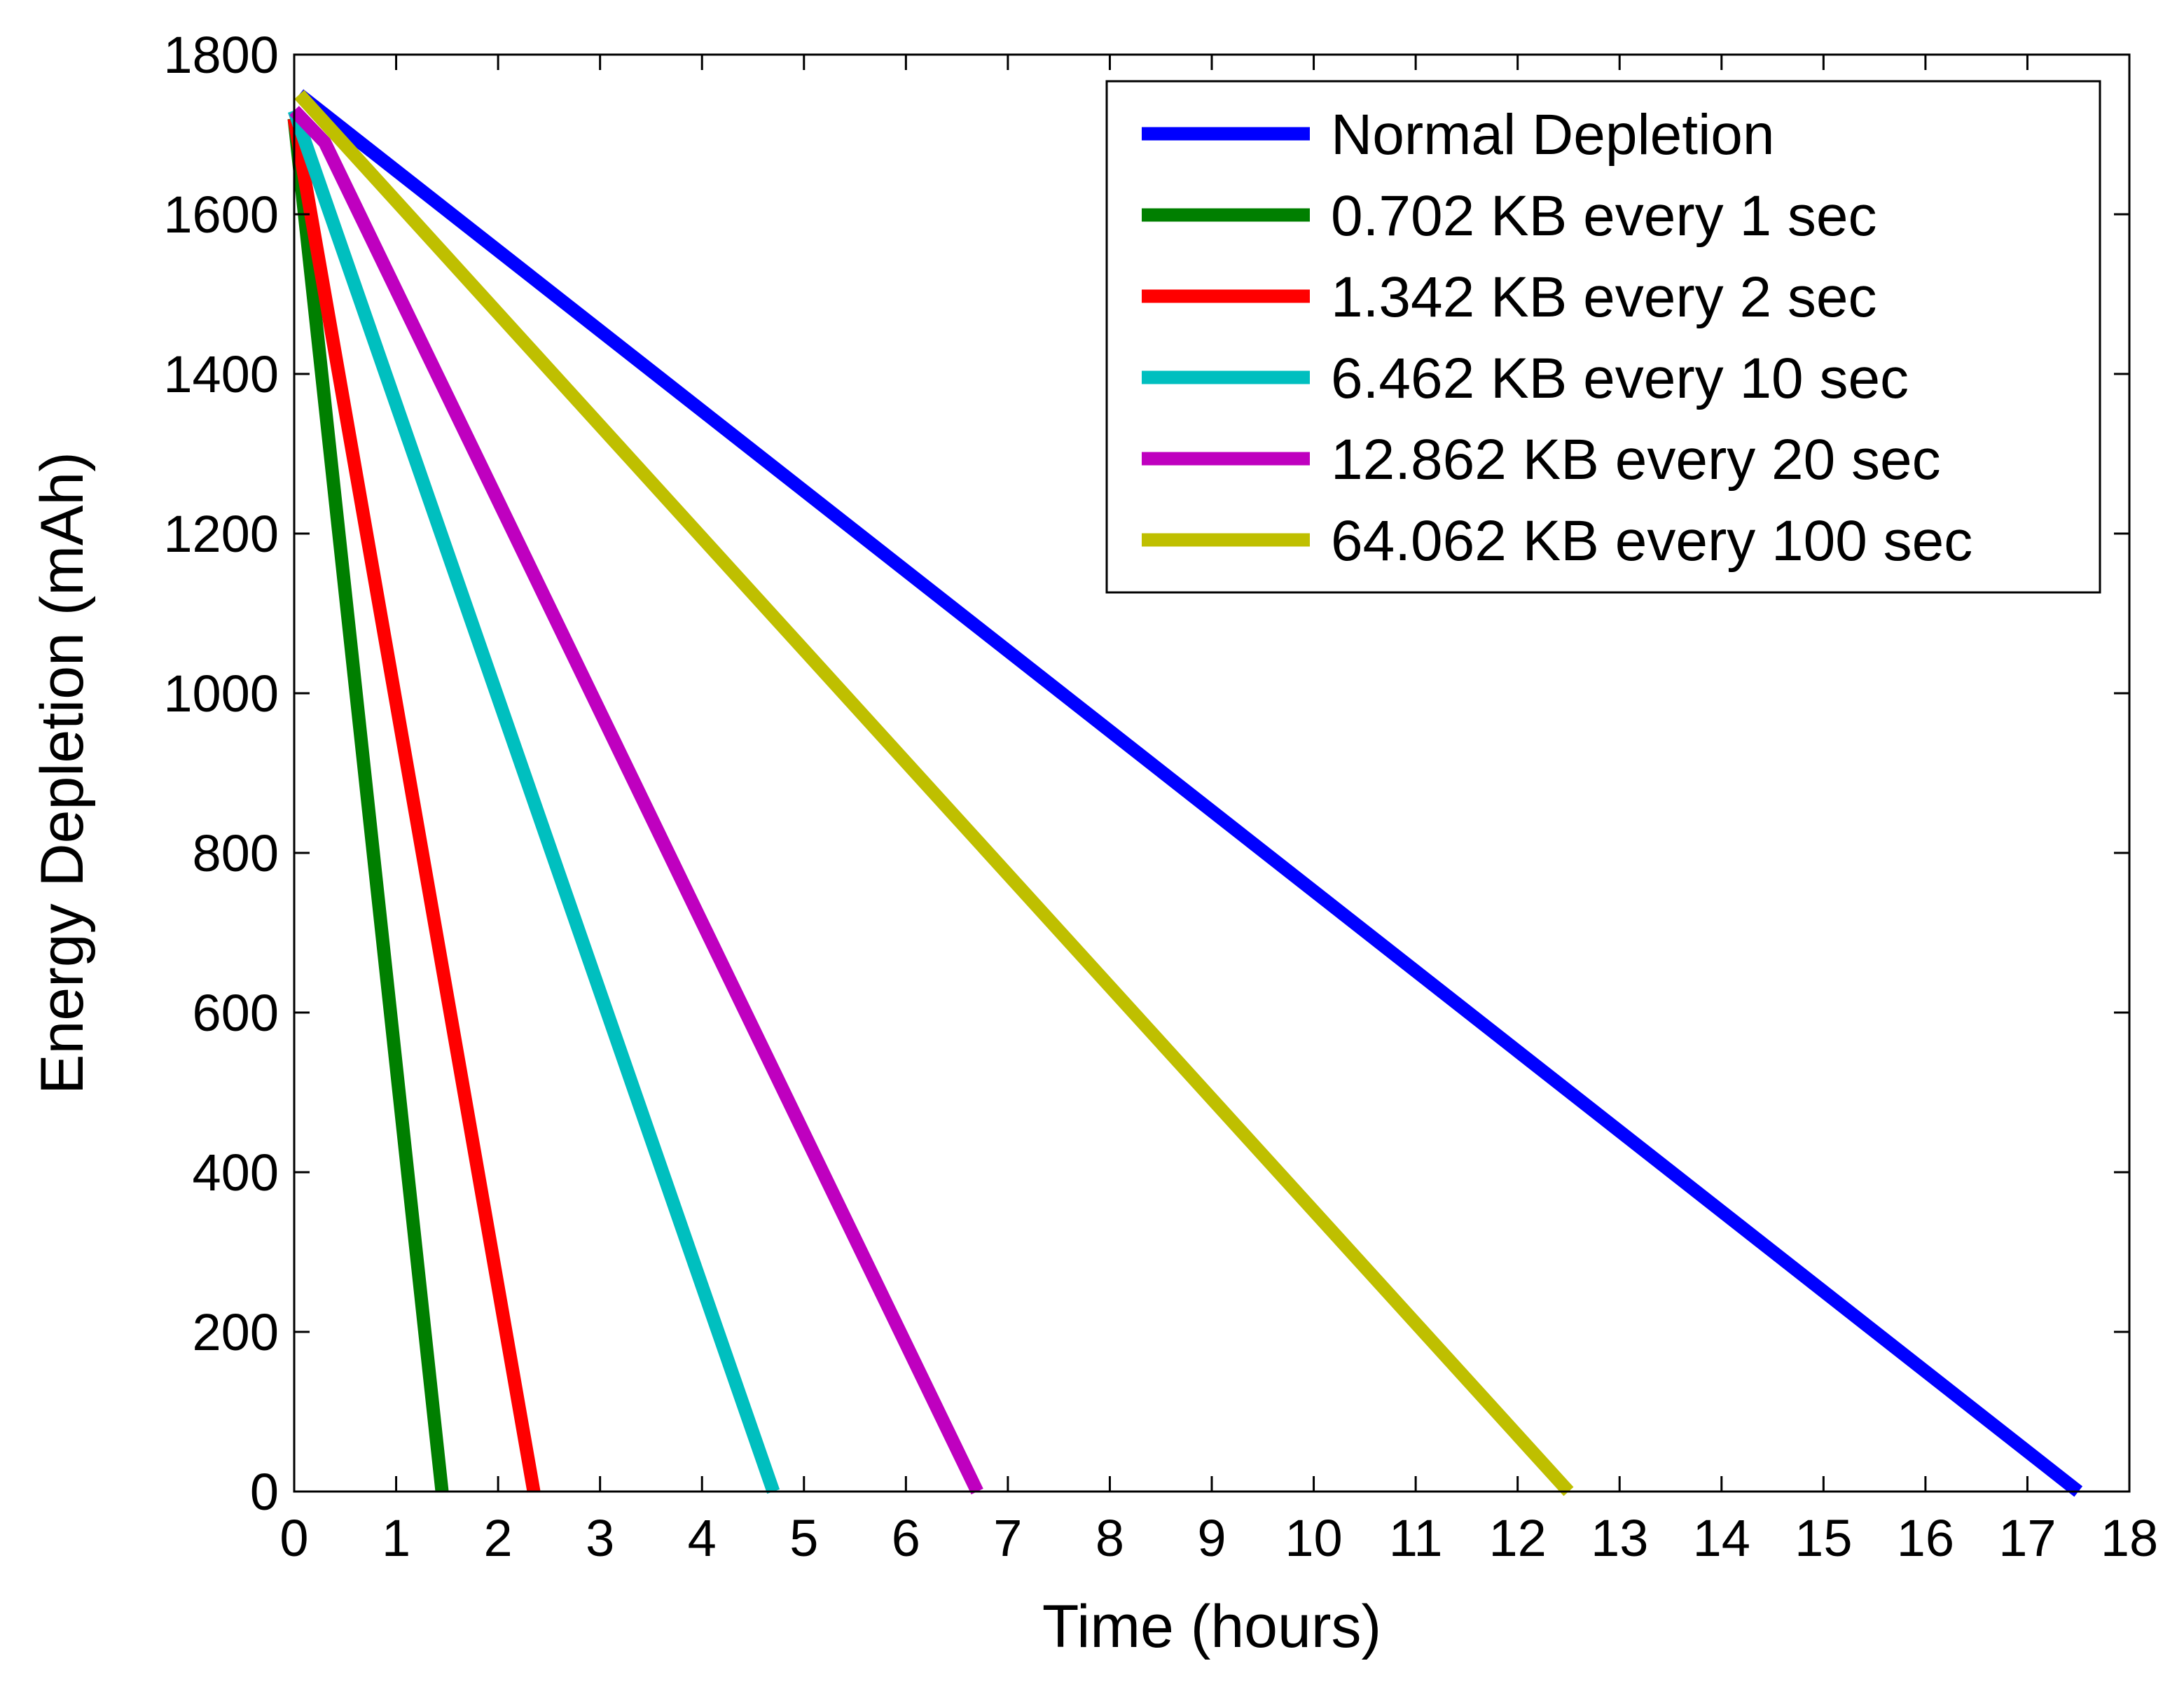 This screenshot has height=1689, width=2184. Describe the element at coordinates (906, 1538) in the screenshot. I see `x-tick-label: 6` at that location.